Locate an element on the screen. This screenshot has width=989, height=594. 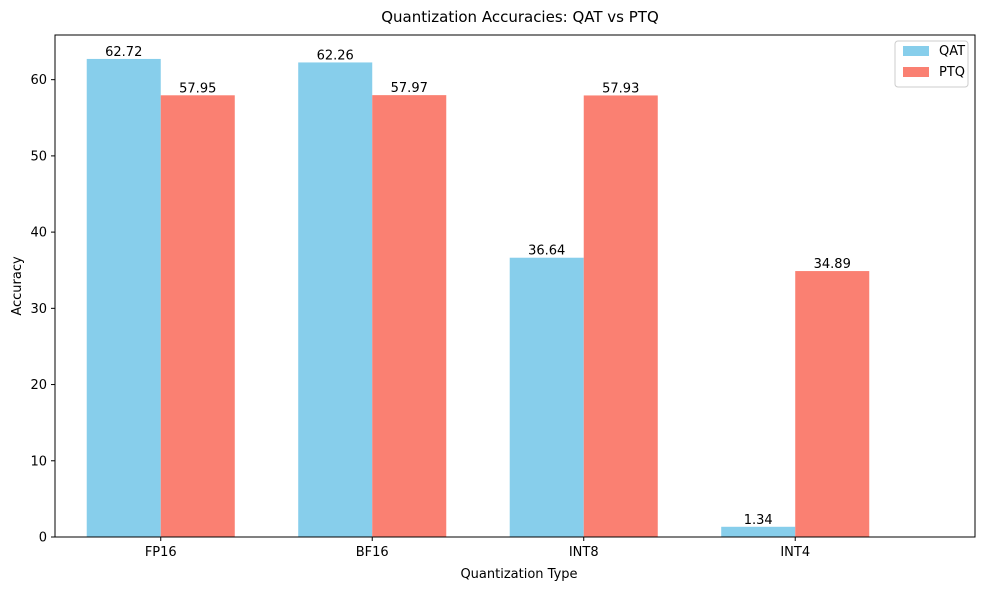
y-tick-label: 40 is located at coordinates (38, 233).